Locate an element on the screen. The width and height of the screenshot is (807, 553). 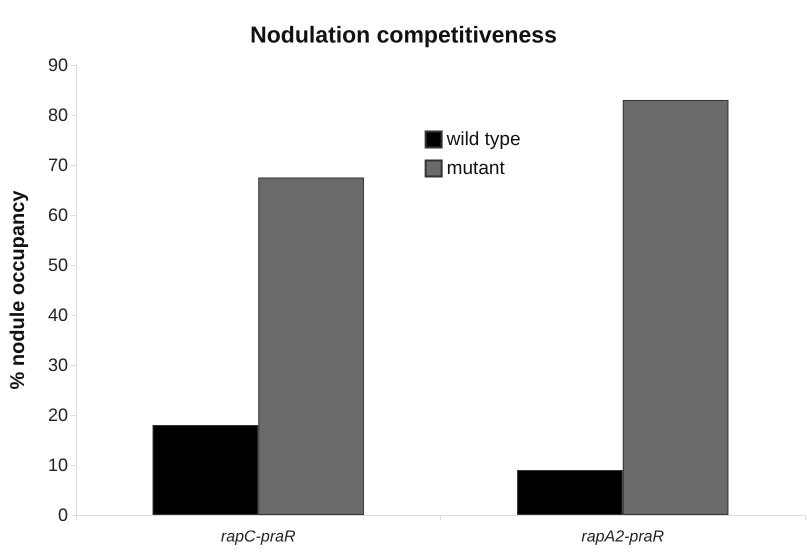
legend-label: wild type is located at coordinates (483, 139).